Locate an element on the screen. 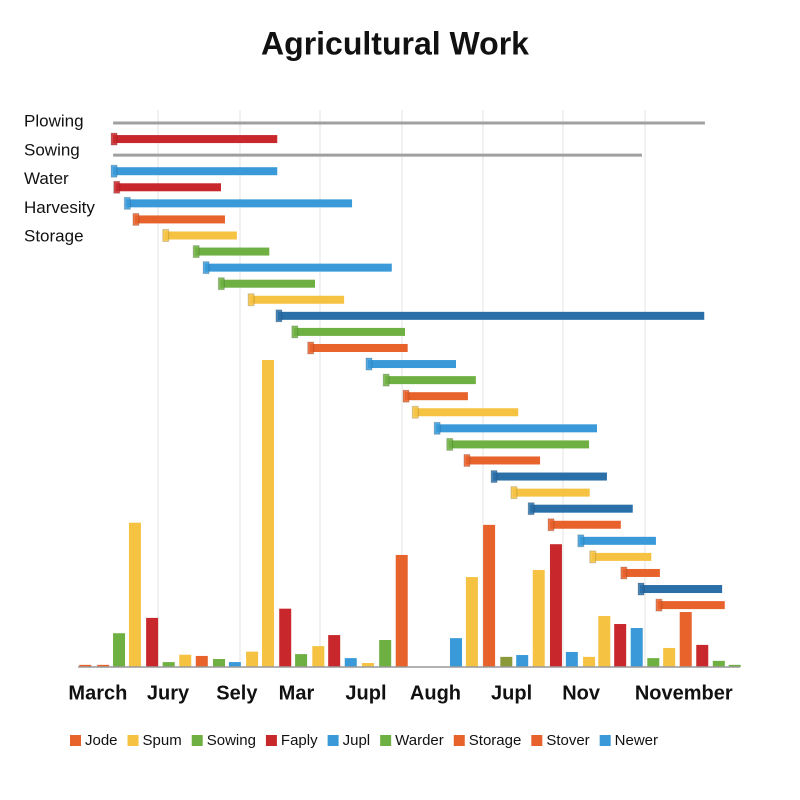 The height and width of the screenshot is (800, 800). x-tick-label: Augh is located at coordinates (435, 693).